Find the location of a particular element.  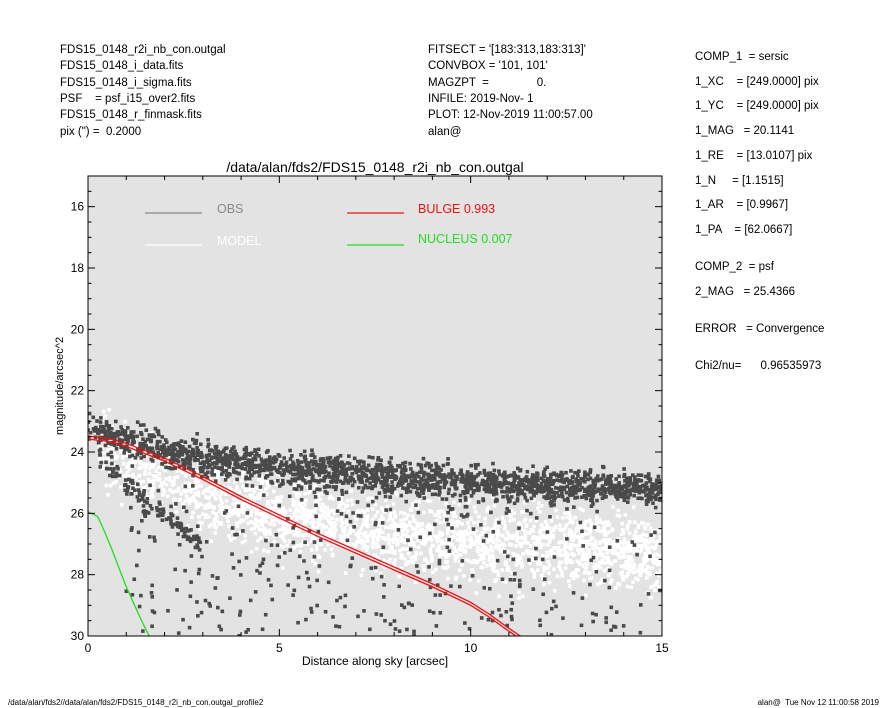

header-mid-line-1: FITSECT = '[183:313,183:313]' is located at coordinates (507, 50).